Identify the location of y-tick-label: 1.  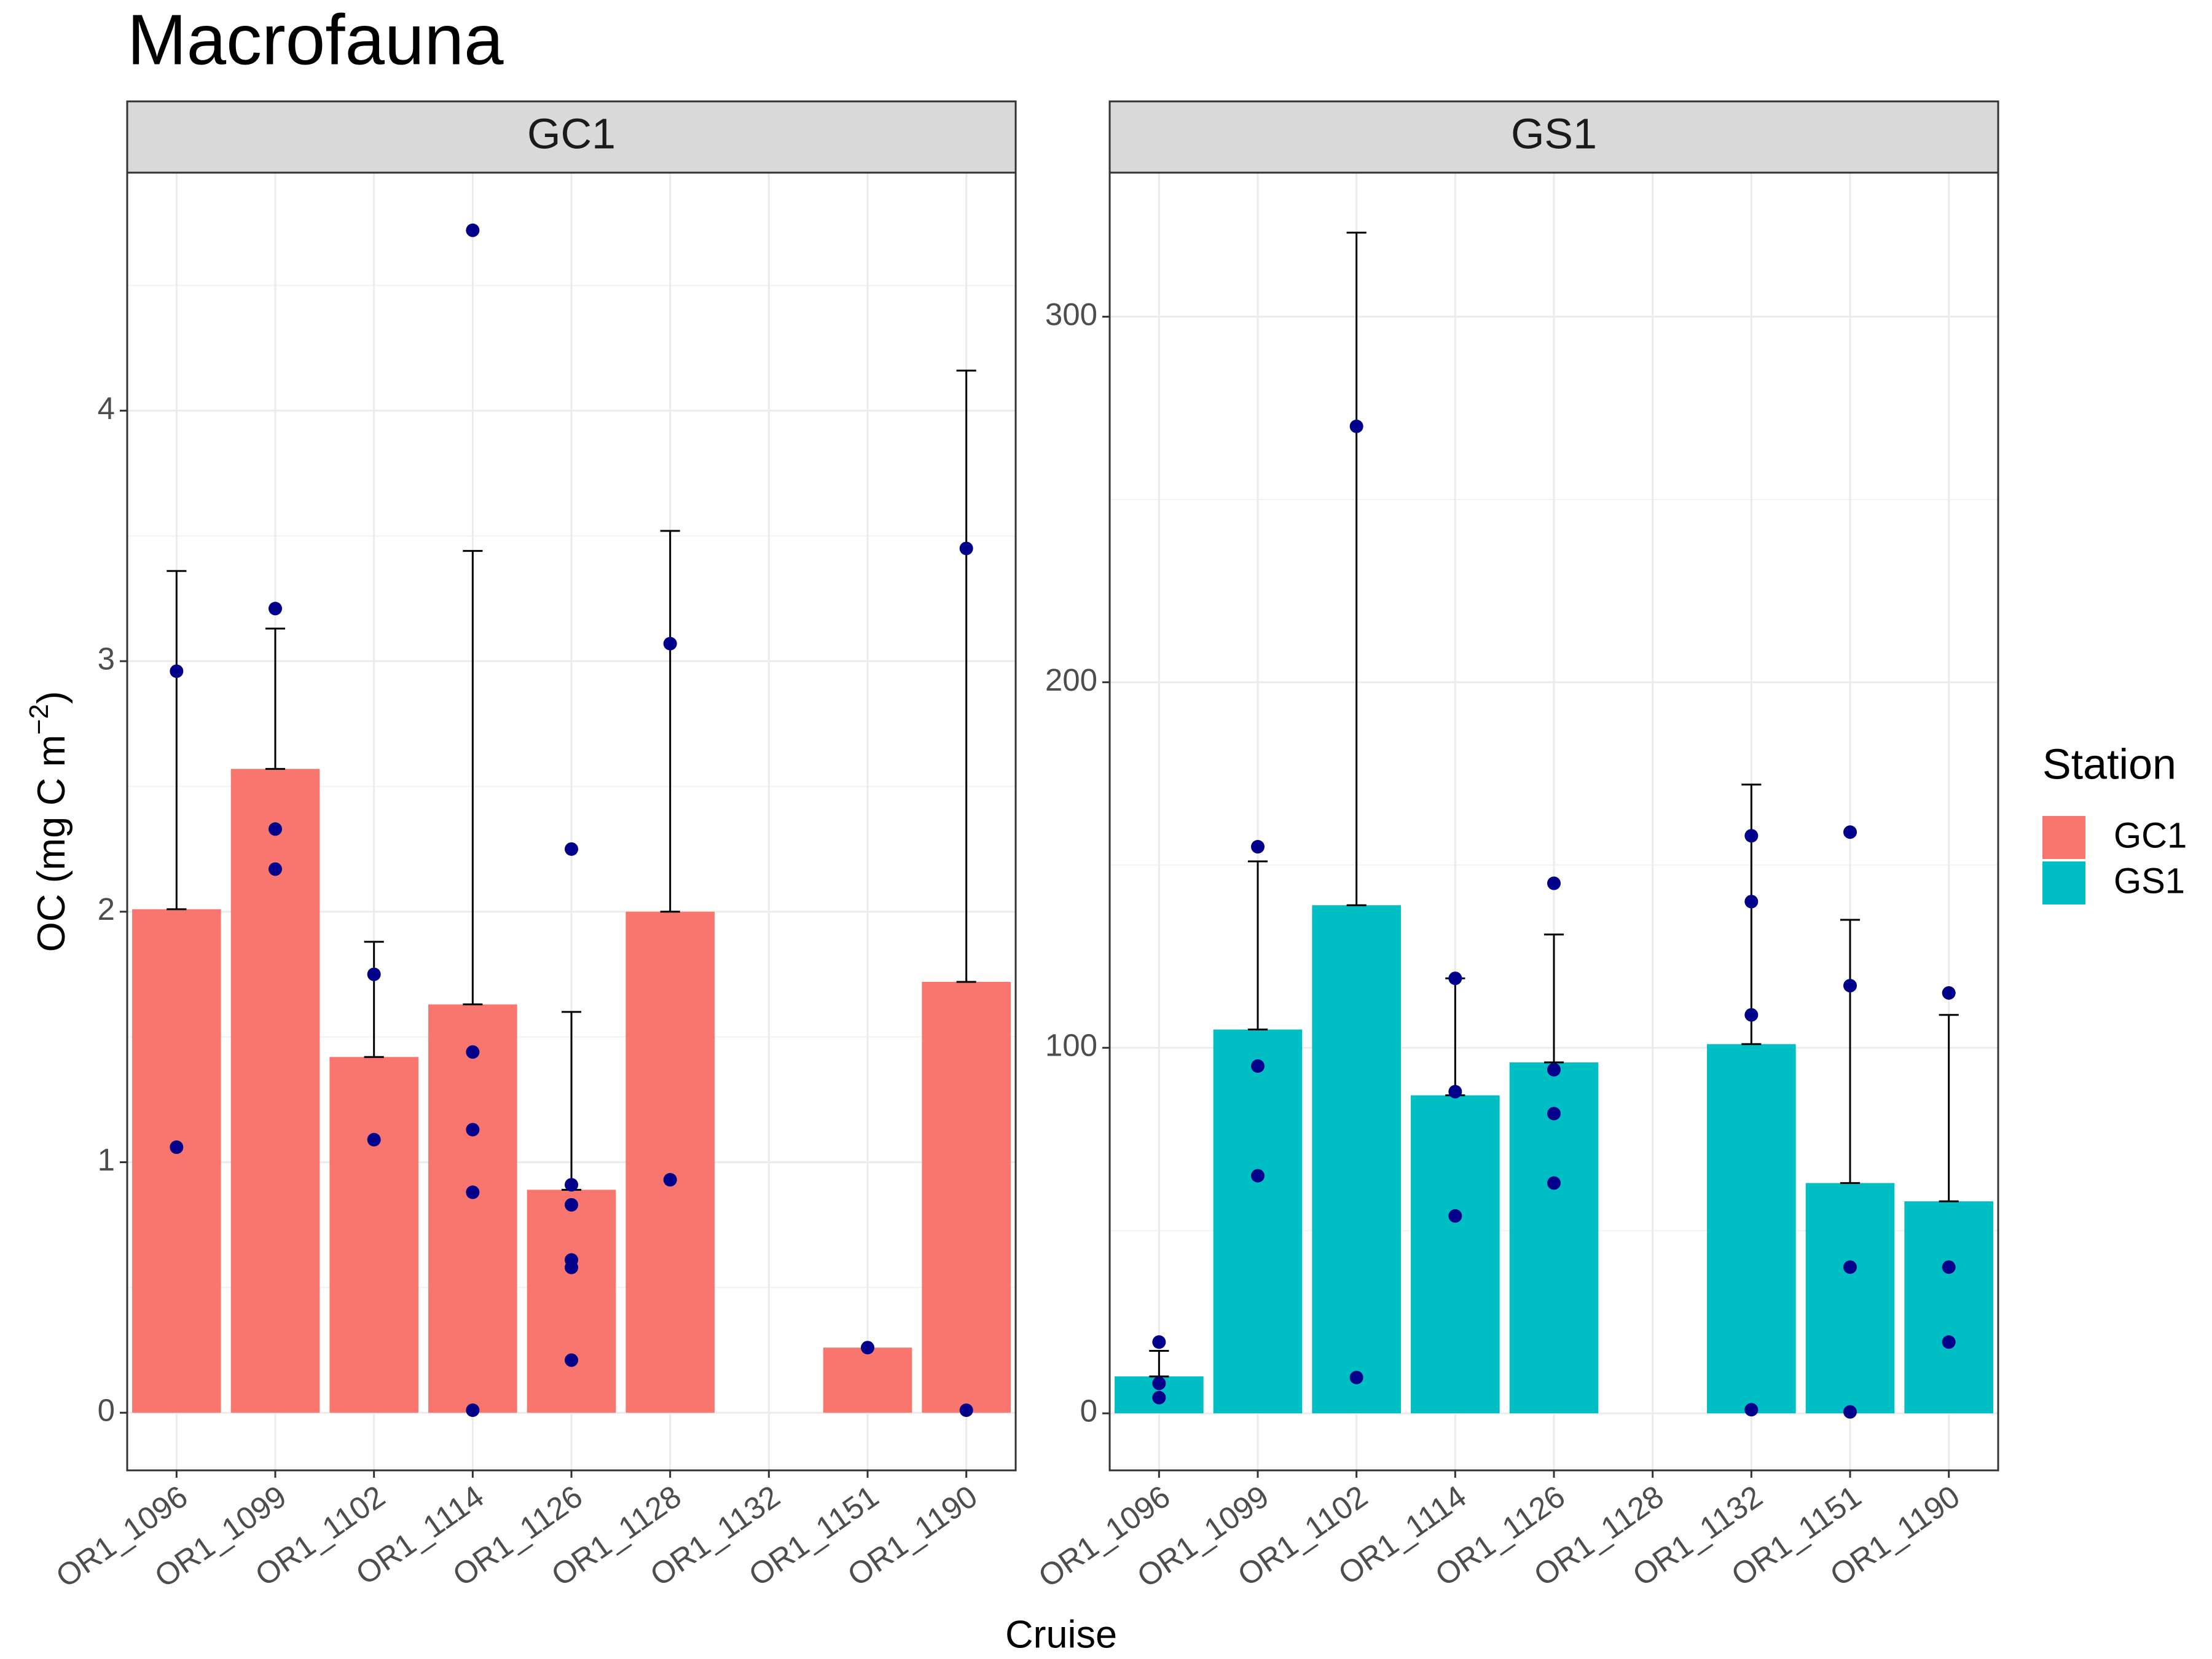
(106, 1159).